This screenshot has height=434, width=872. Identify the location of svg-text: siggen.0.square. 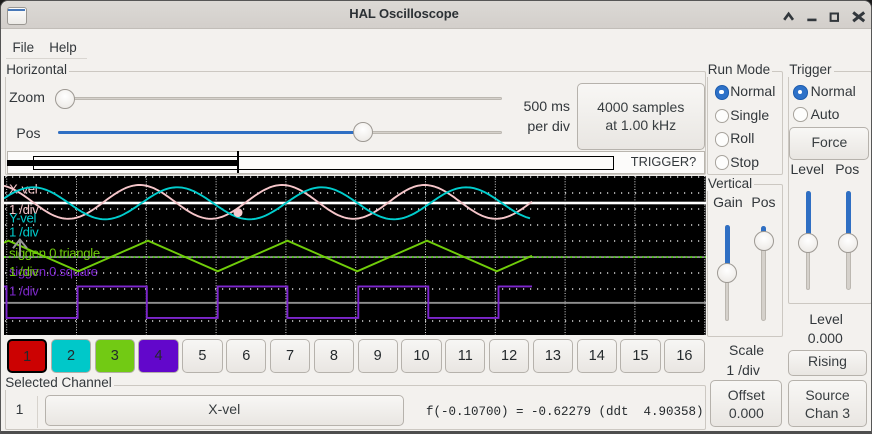
(53, 271).